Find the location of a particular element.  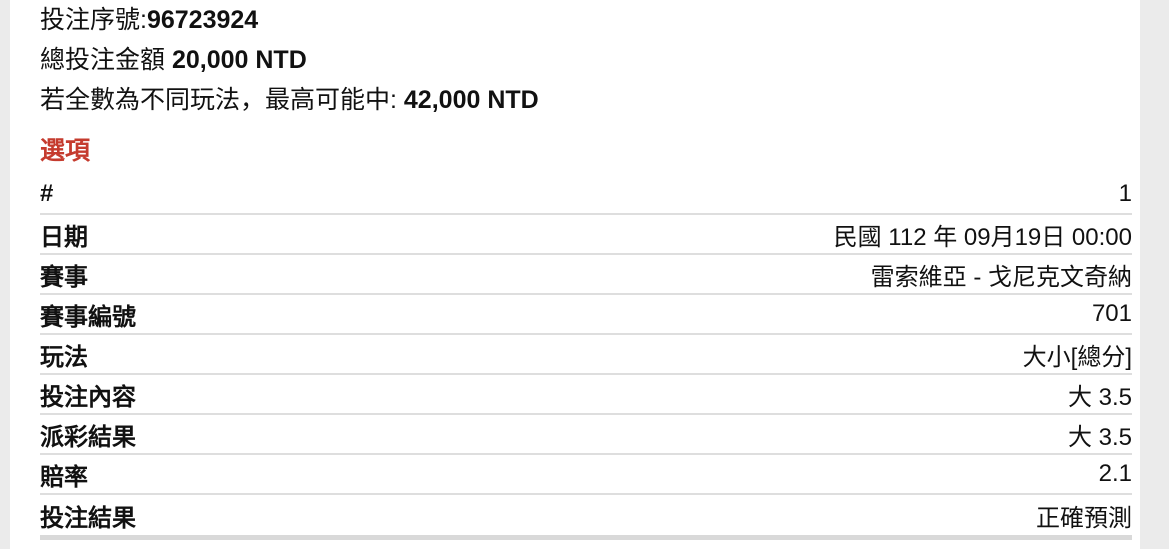

row-label: 派彩結果 is located at coordinates (88, 437).